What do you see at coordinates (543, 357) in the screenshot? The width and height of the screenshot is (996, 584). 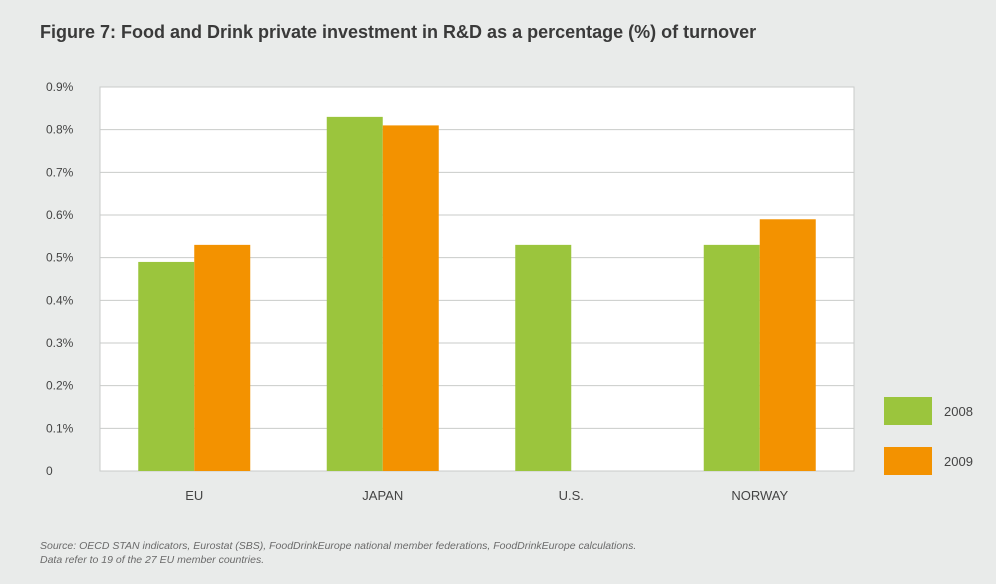 I see `bar-2008-us` at bounding box center [543, 357].